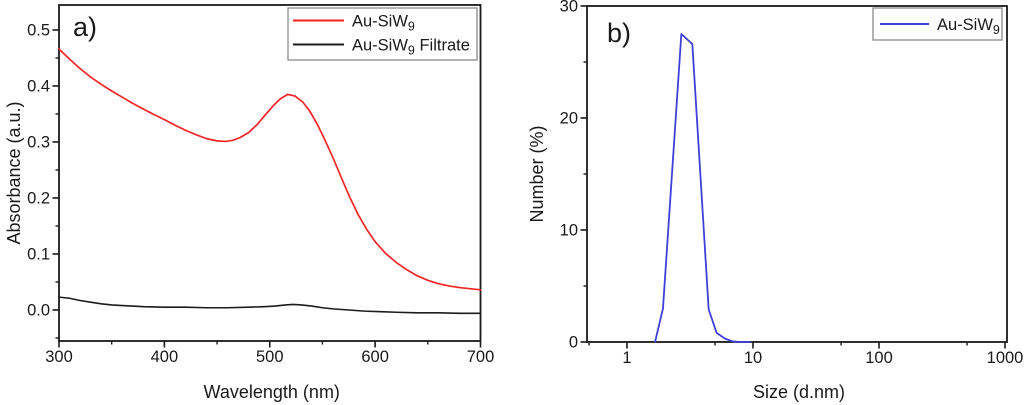  Describe the element at coordinates (619, 33) in the screenshot. I see `panel-letter-b: b)` at that location.